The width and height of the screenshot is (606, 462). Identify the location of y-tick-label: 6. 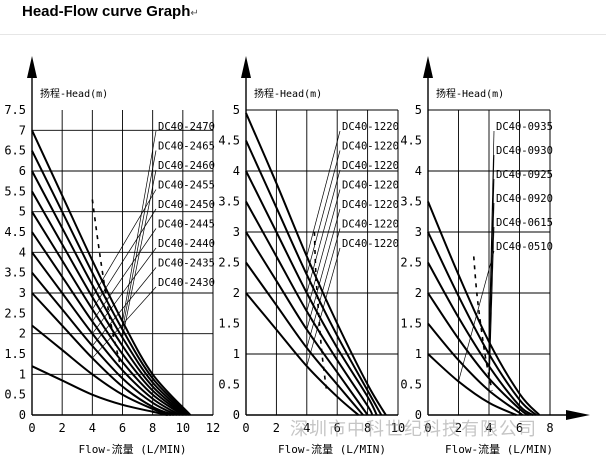
(22, 171).